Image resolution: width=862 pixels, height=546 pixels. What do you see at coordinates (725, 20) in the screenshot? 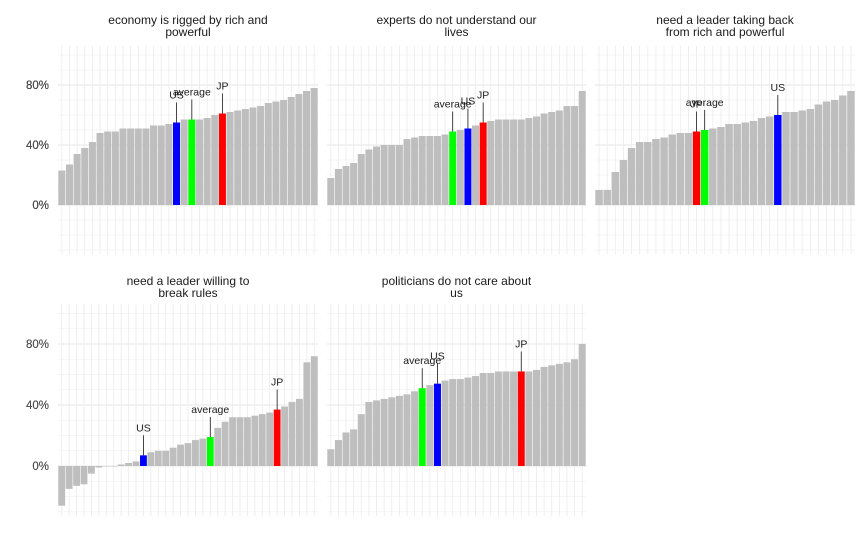
I see `panel-title: need a leader taking back` at bounding box center [725, 20].